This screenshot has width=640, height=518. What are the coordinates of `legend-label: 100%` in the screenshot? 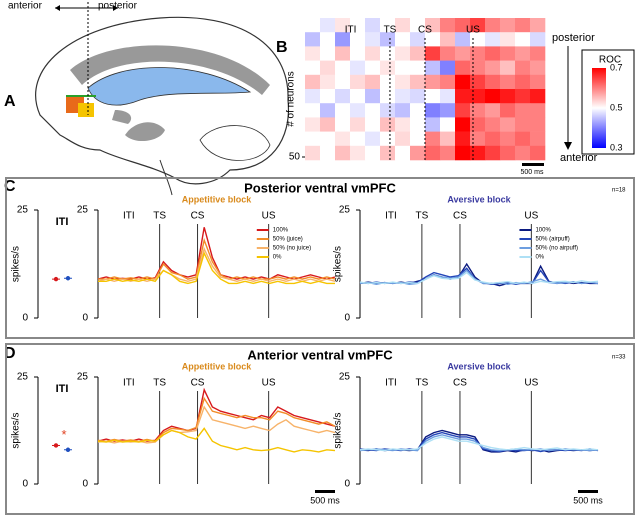 It's located at (543, 231).